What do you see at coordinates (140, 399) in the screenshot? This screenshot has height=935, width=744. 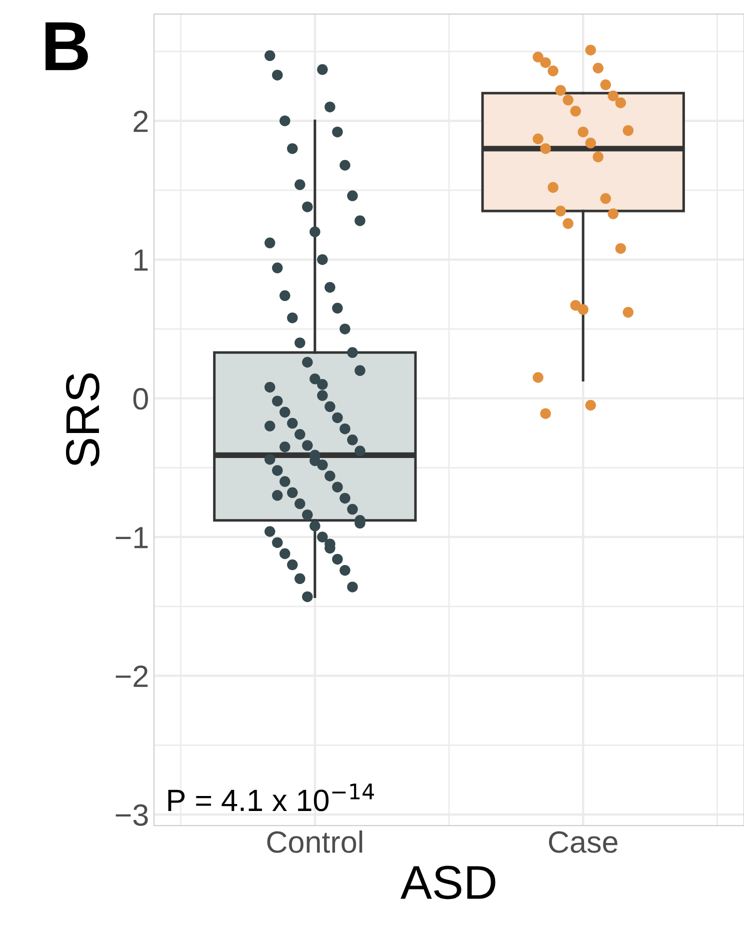 I see `y-tick-label: 0` at bounding box center [140, 399].